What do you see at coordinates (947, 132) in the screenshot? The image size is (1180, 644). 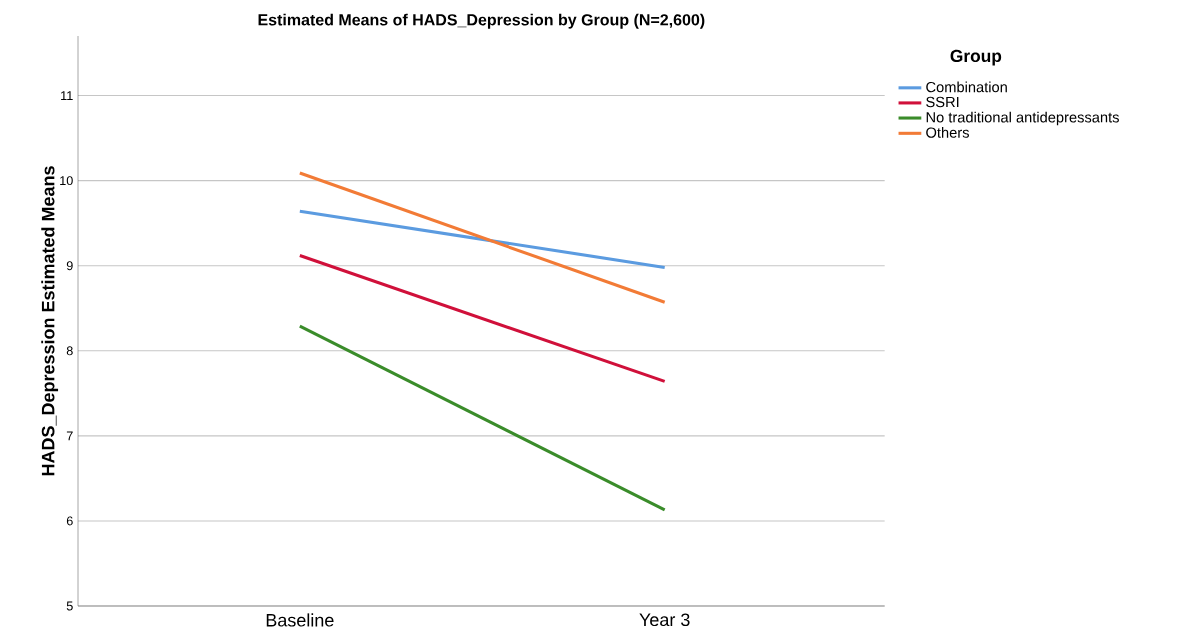 I see `legend-label: Others` at bounding box center [947, 132].